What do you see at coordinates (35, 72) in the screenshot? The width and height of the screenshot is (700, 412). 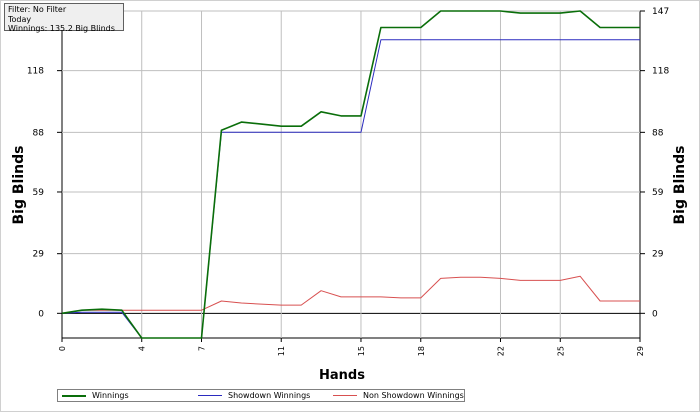 I see `y-tick-label-left: 118` at bounding box center [35, 72].